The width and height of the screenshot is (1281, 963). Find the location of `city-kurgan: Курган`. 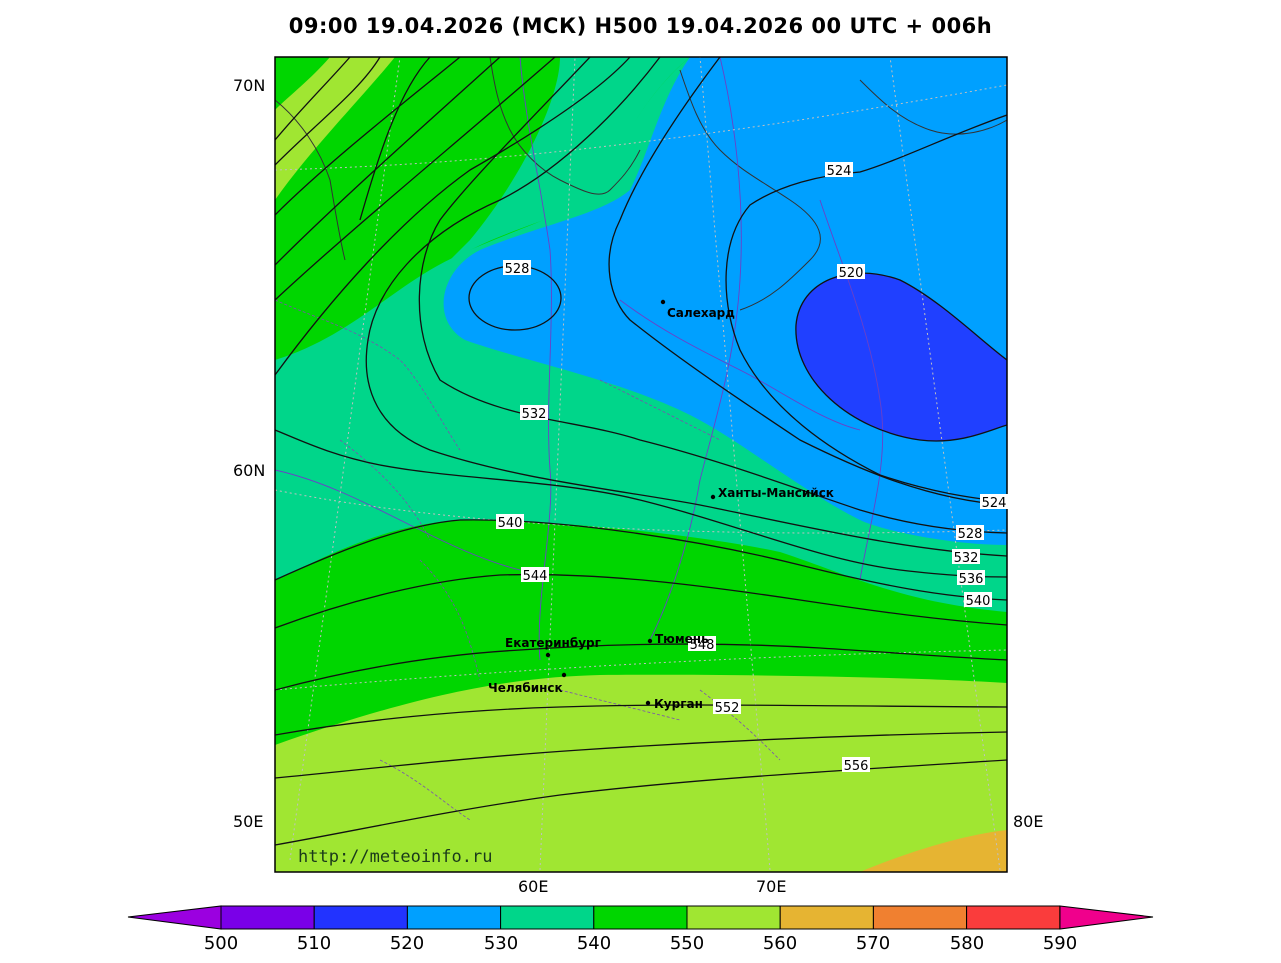

city-kurgan: Курган is located at coordinates (678, 704).